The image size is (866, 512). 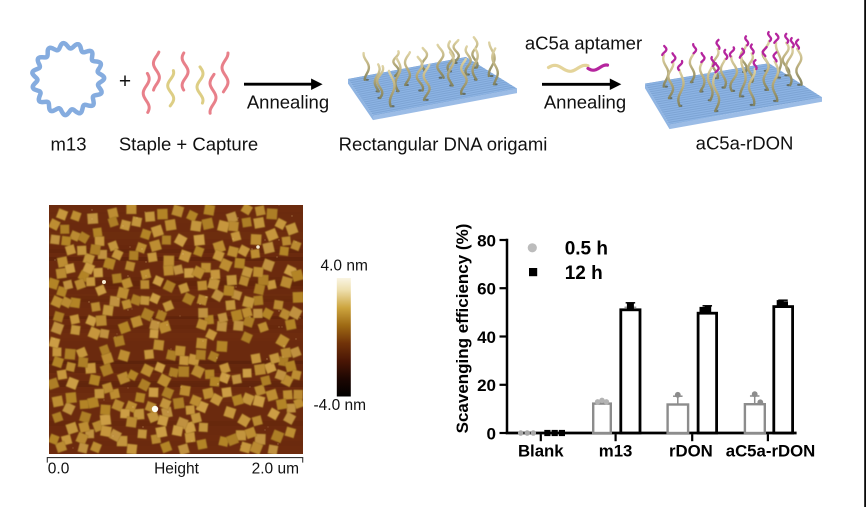 What do you see at coordinates (491, 433) in the screenshot?
I see `svg-text: 0` at bounding box center [491, 433].